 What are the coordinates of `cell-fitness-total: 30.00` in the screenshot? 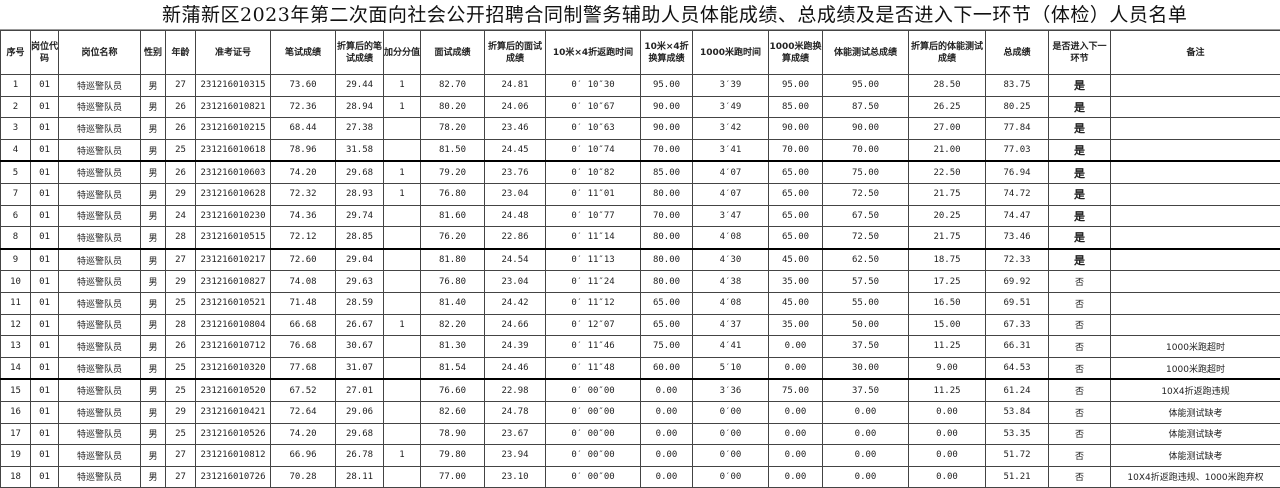 It's located at (866, 368).